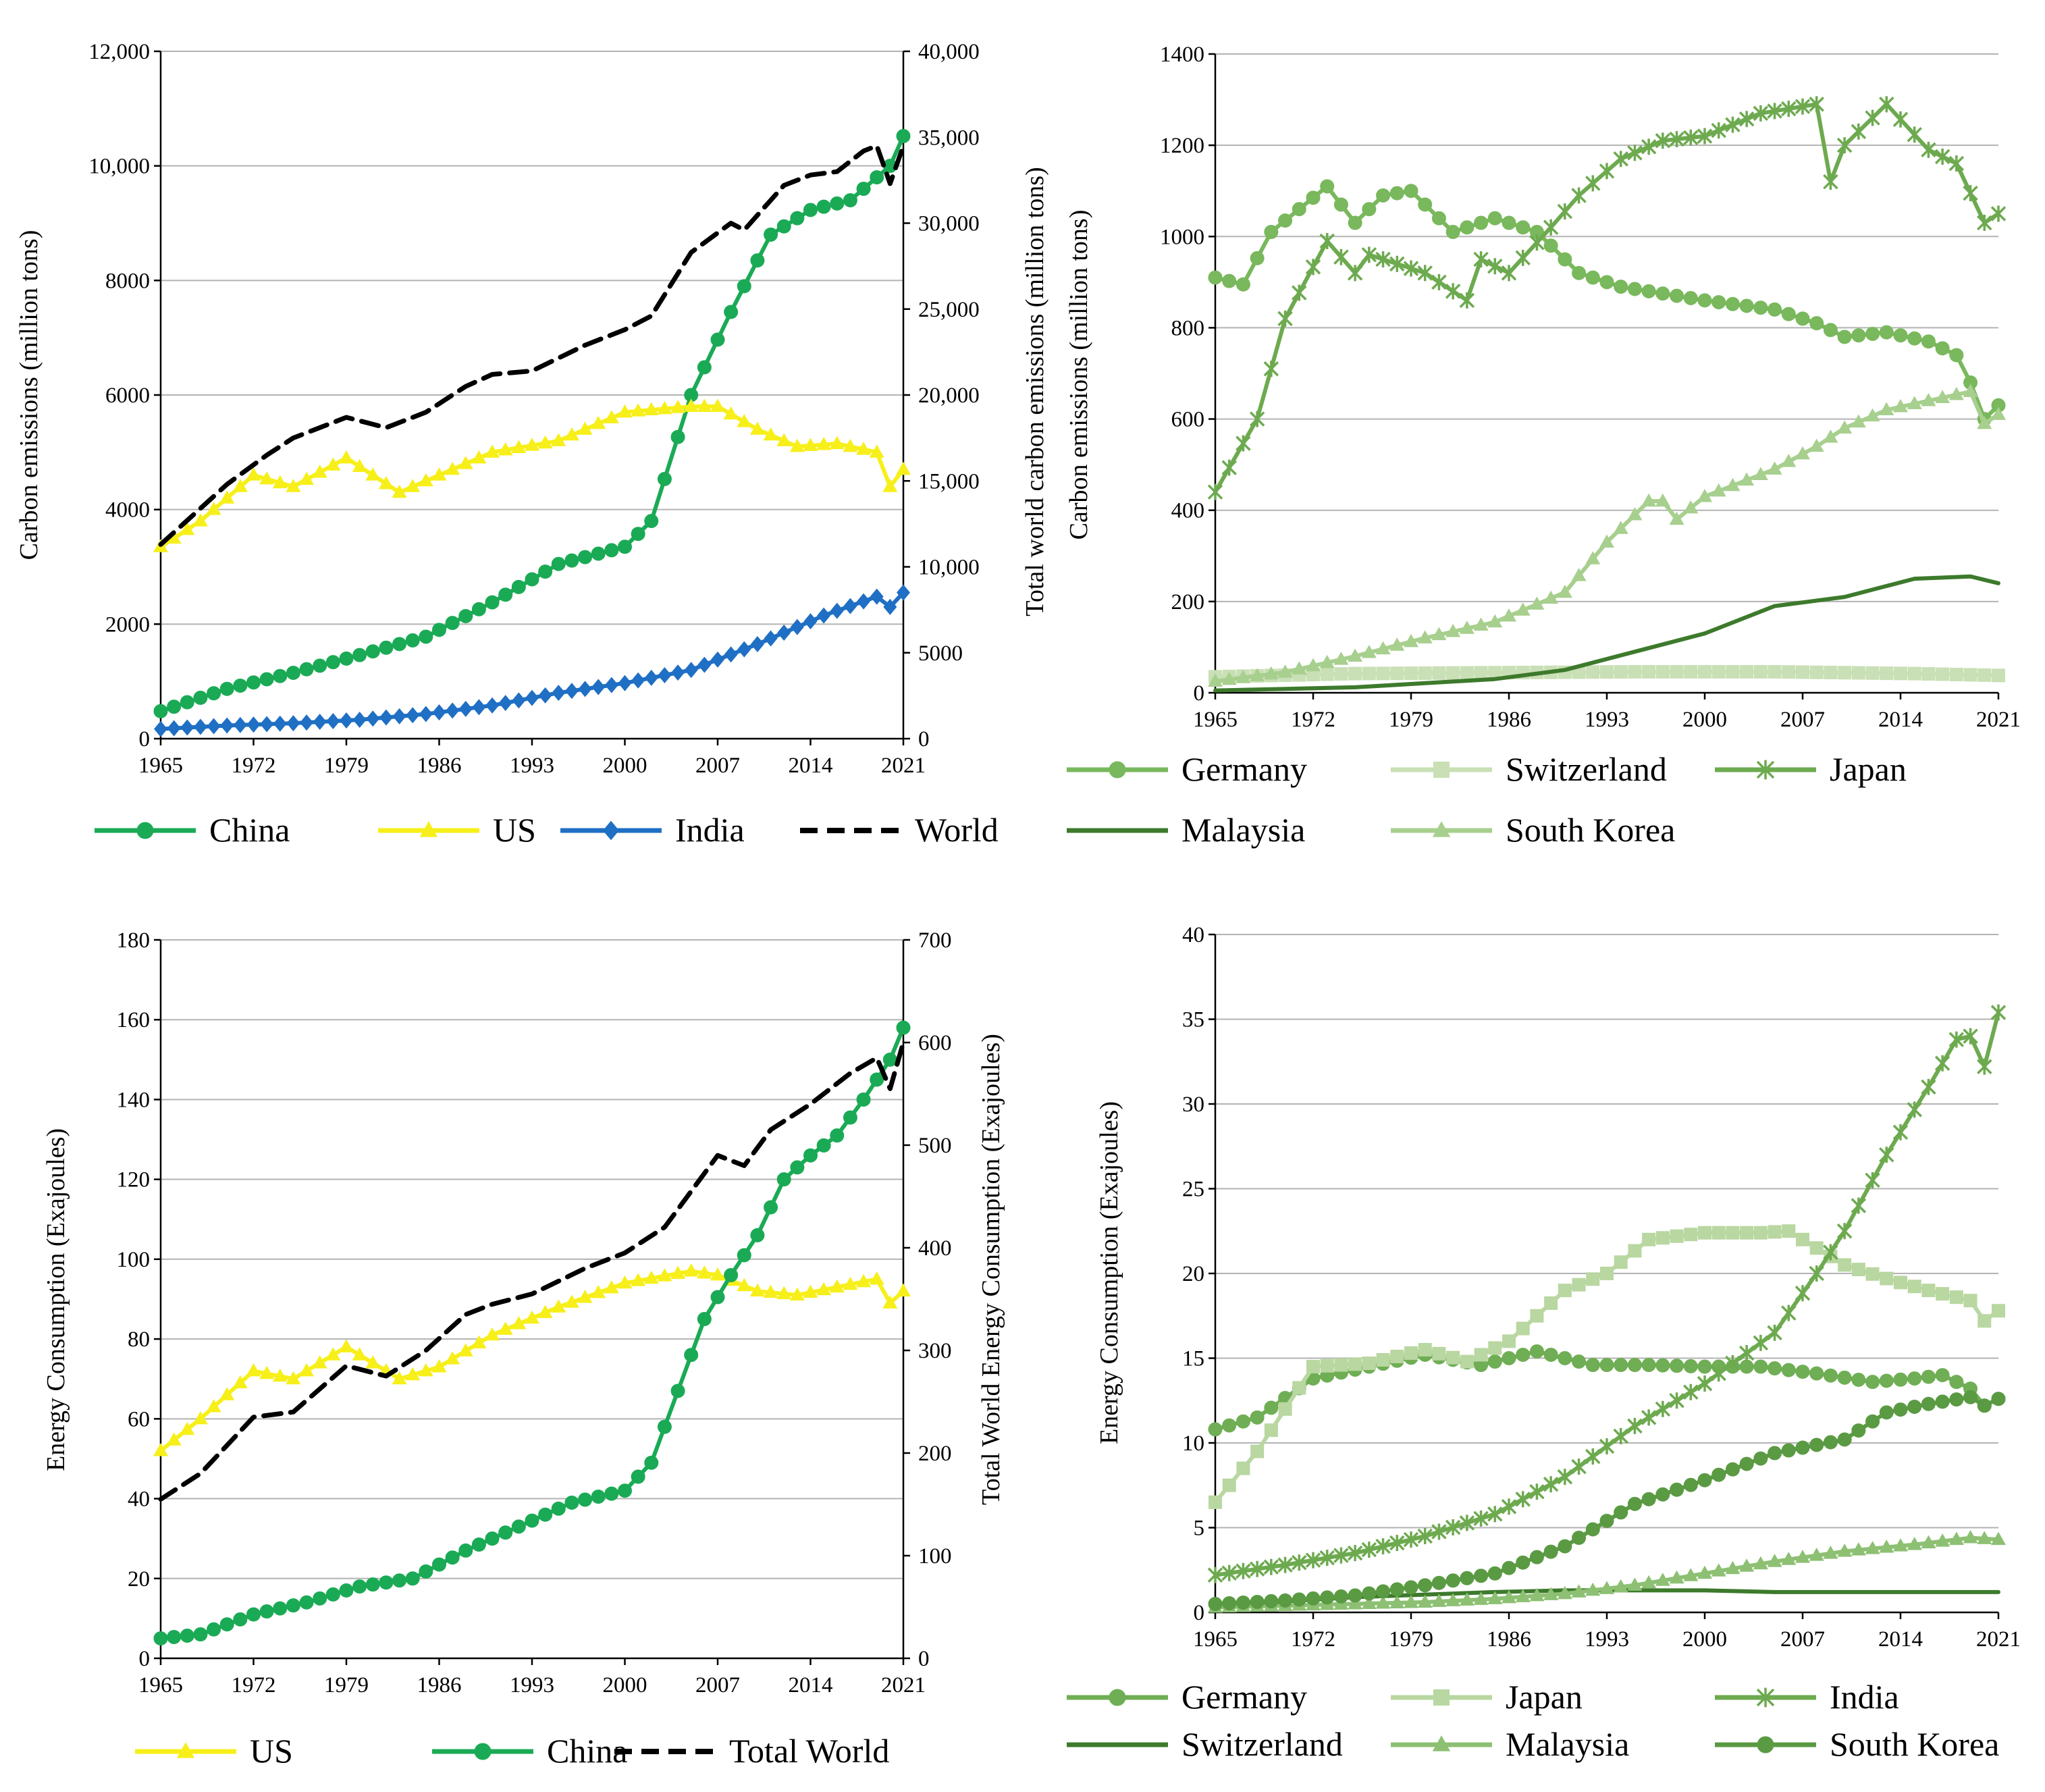  What do you see at coordinates (1193, 1443) in the screenshot?
I see `y-tick-label: 10` at bounding box center [1193, 1443].